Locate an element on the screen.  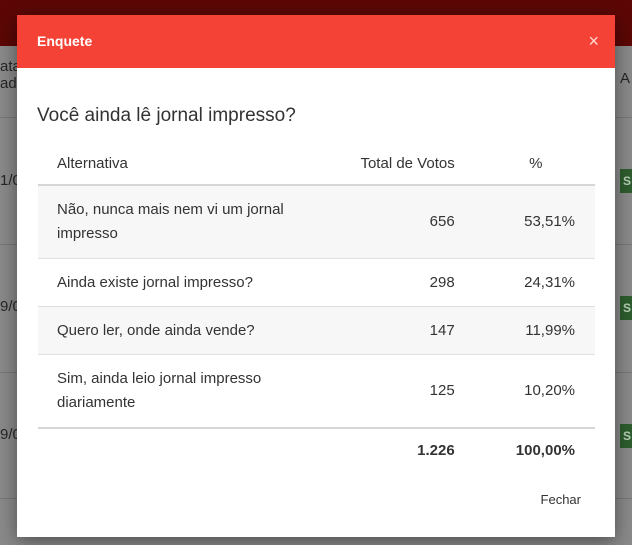
close-icon: × is located at coordinates (593, 41).